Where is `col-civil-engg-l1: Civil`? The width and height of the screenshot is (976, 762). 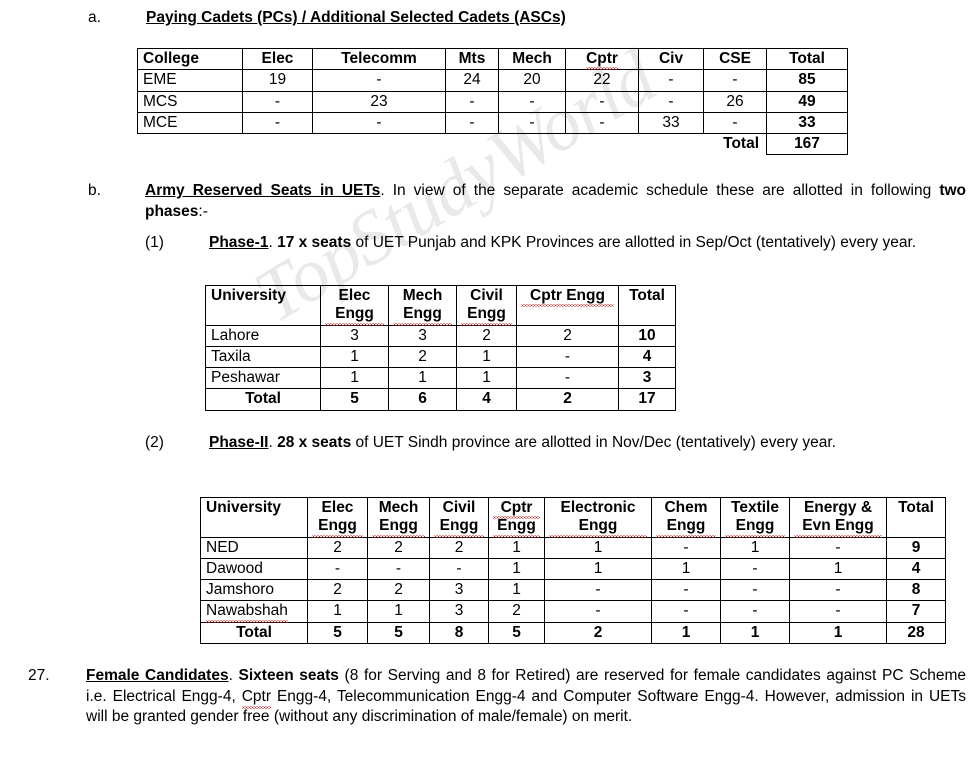
col-civil-engg-l1: Civil is located at coordinates (486, 295).